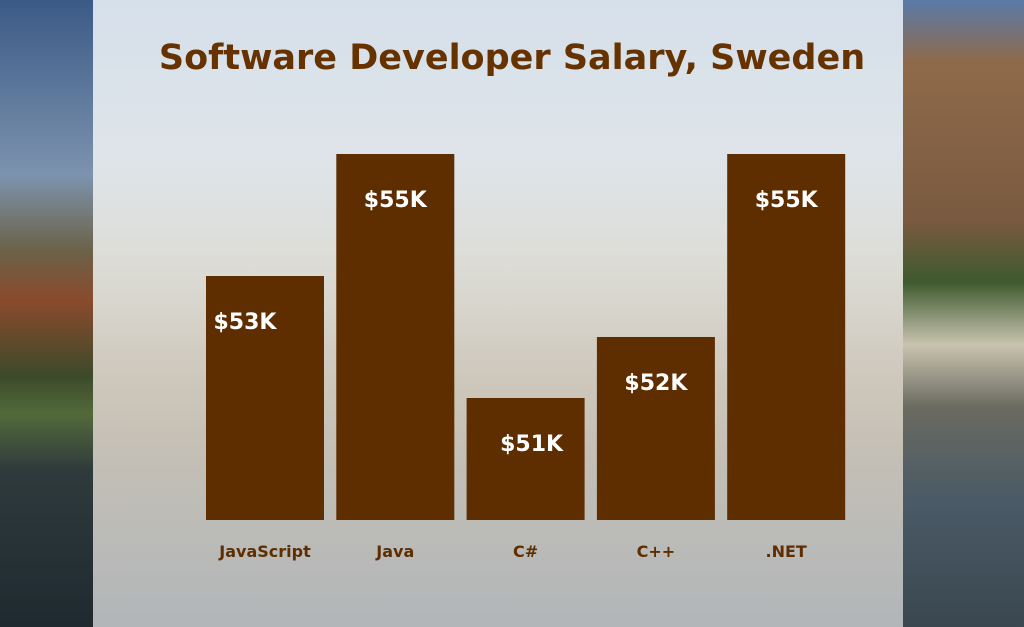  Describe the element at coordinates (46, 313) in the screenshot. I see `background-photo-left` at that location.